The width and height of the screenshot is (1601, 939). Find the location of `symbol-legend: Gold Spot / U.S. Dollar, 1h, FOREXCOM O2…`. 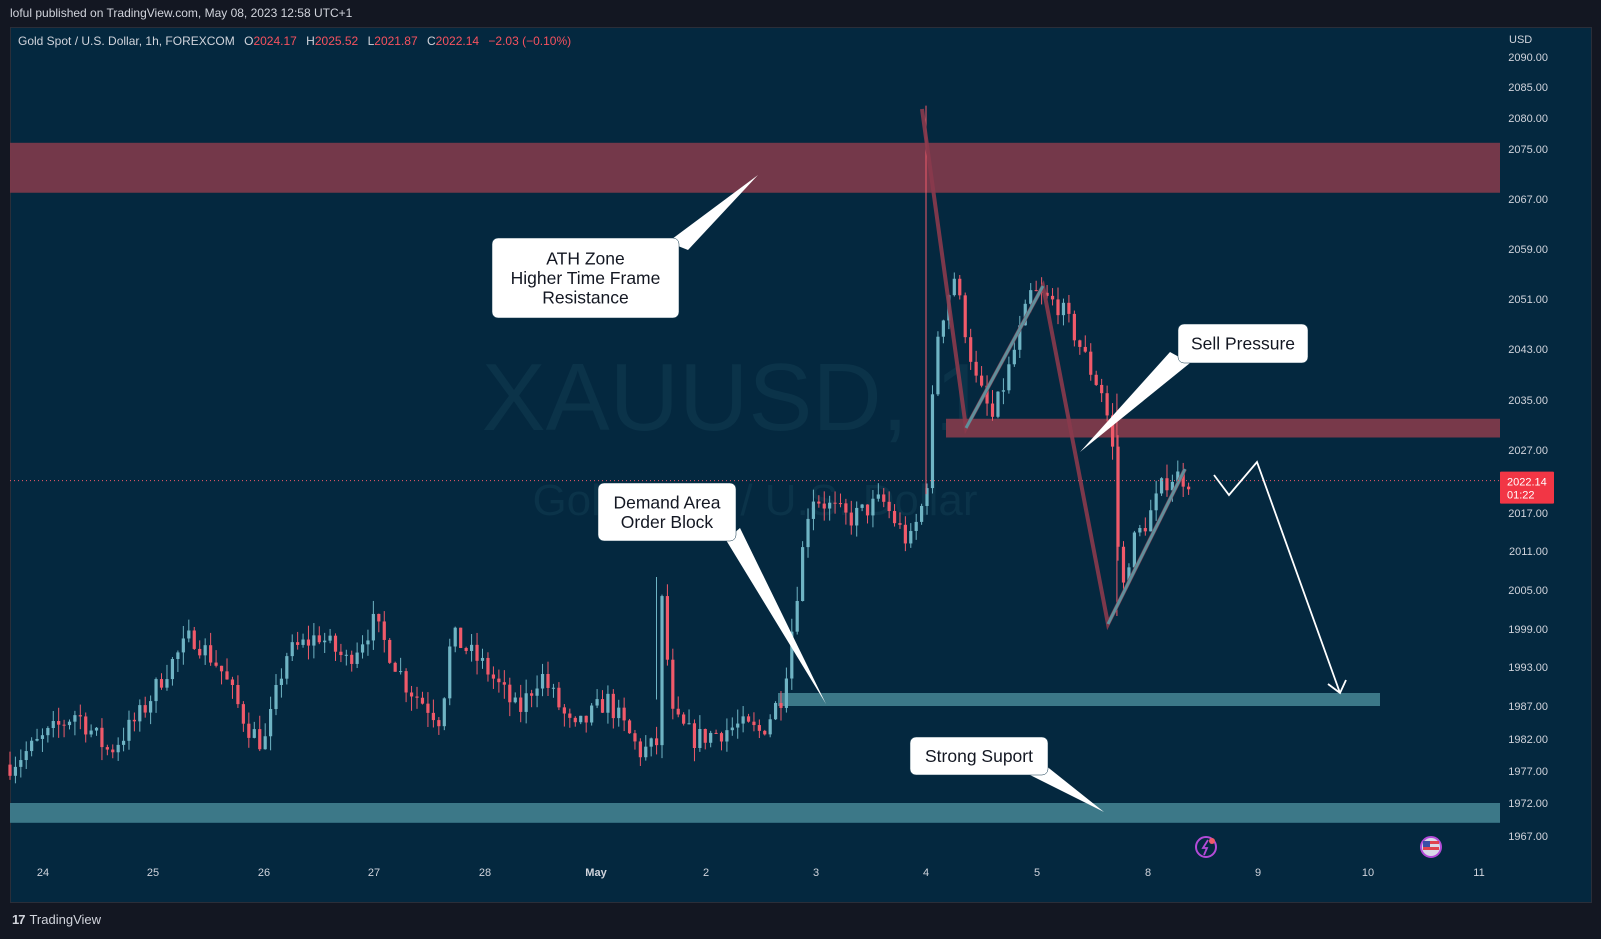

symbol-legend: Gold Spot / U.S. Dollar, 1h, FOREXCOM O2… is located at coordinates (294, 41).